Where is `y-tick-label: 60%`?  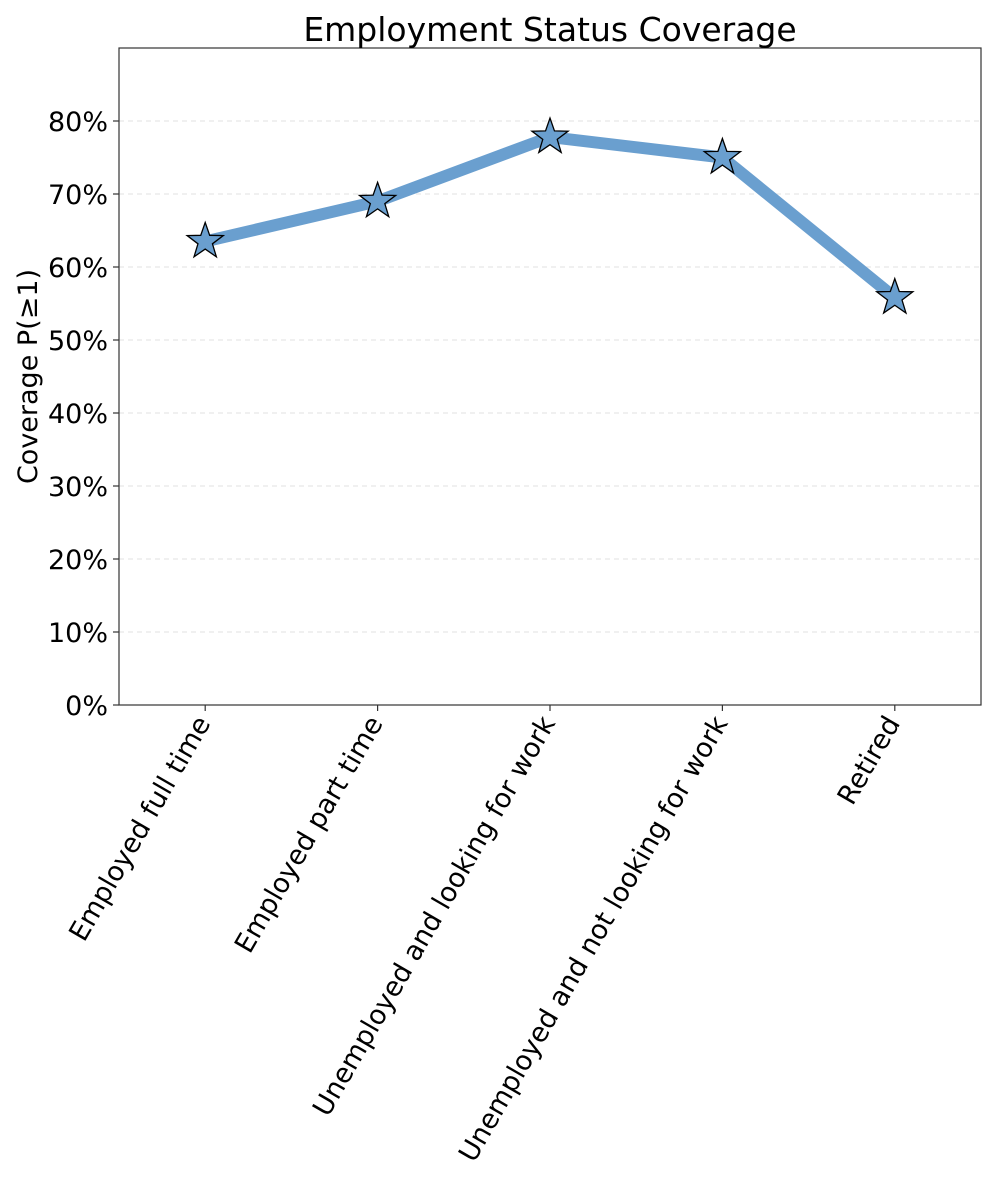
y-tick-label: 60% is located at coordinates (78, 268).